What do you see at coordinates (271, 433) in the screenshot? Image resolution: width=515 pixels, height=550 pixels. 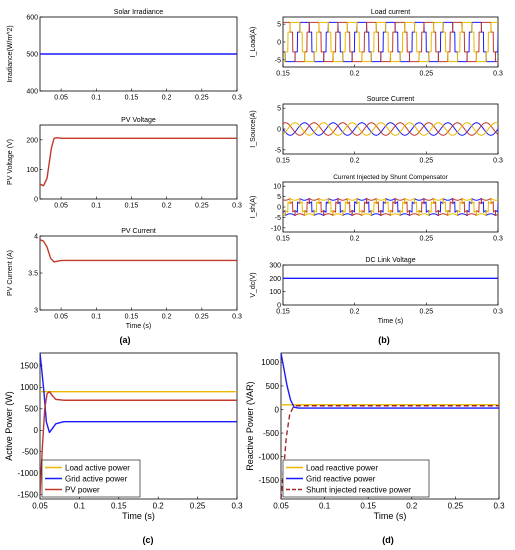 I see `y-tick-label: -500` at bounding box center [271, 433].